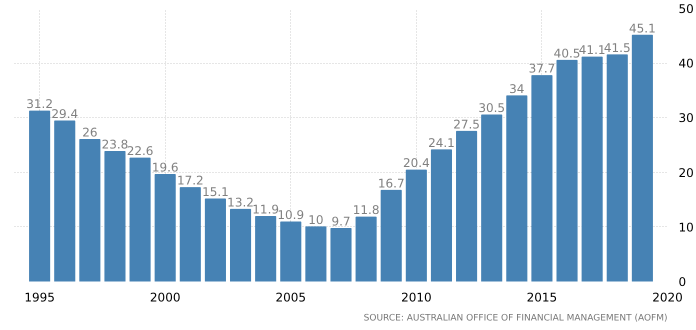  What do you see at coordinates (90, 133) in the screenshot?
I see `data-label: 26` at bounding box center [90, 133].